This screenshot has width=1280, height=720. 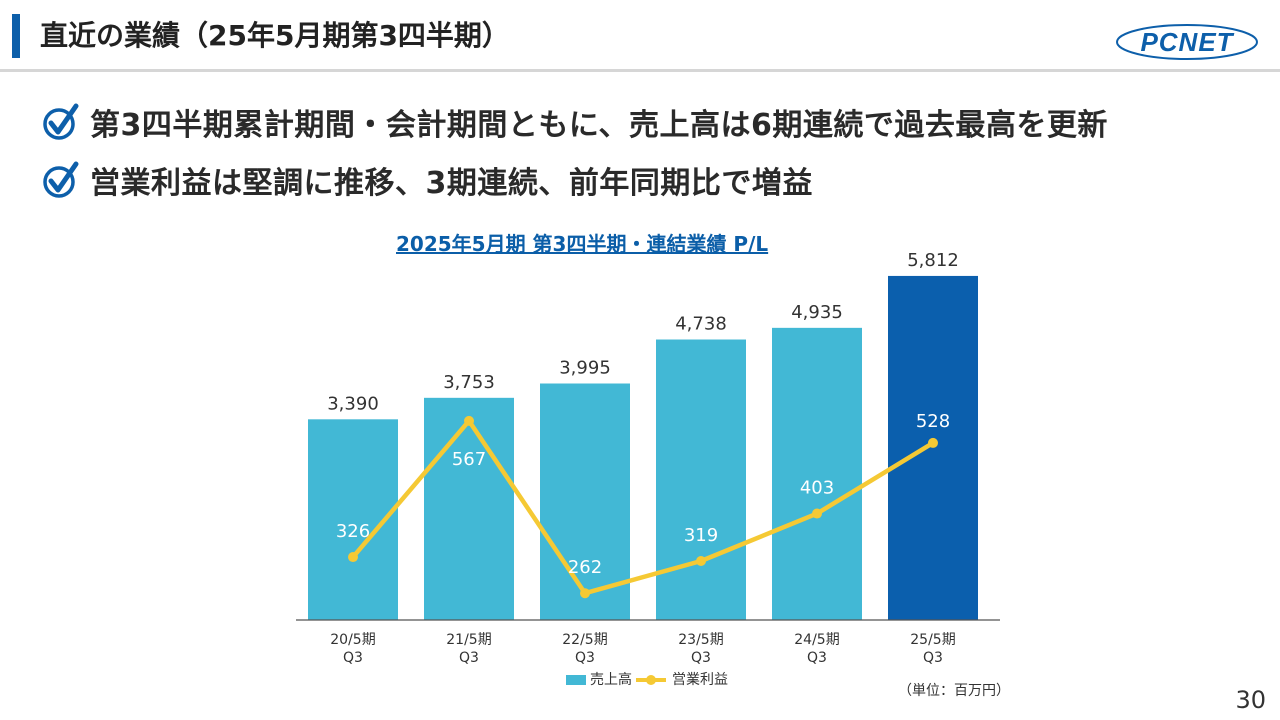 I want to click on line-value-label: 319, so click(x=701, y=535).